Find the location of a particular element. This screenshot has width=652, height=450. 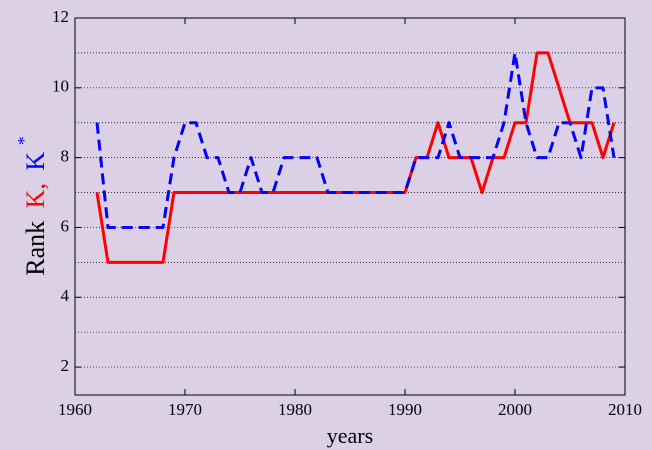

y-tick-label: 8 is located at coordinates (65, 156).